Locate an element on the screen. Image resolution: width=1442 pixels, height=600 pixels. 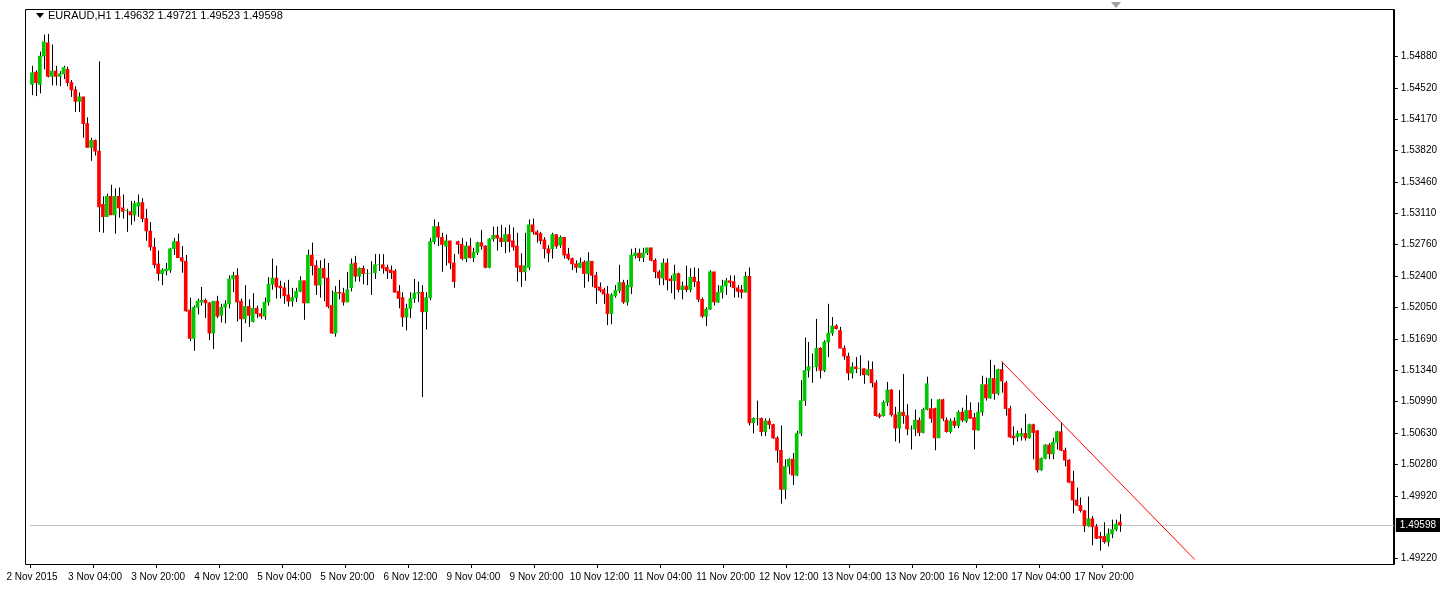
y-tick-label: 1.52400 is located at coordinates (1419, 276).